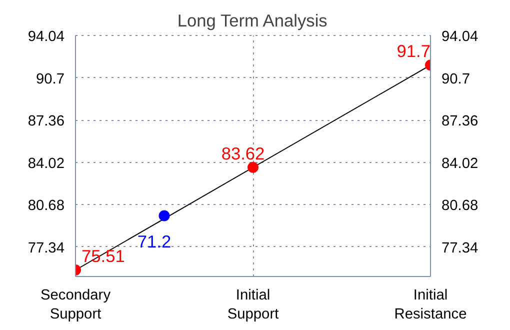  What do you see at coordinates (460, 248) in the screenshot?
I see `y2-tick-label: 77.34` at bounding box center [460, 248].